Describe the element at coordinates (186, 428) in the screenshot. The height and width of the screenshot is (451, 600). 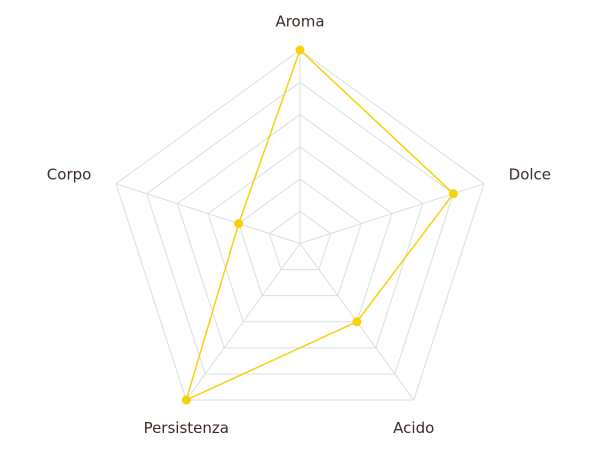
I see `axis-label: Persistenza` at that location.